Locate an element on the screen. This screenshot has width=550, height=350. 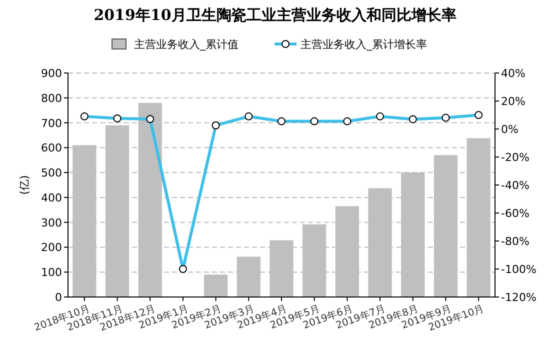
y2-tick-label: 40% is located at coordinates (513, 73).